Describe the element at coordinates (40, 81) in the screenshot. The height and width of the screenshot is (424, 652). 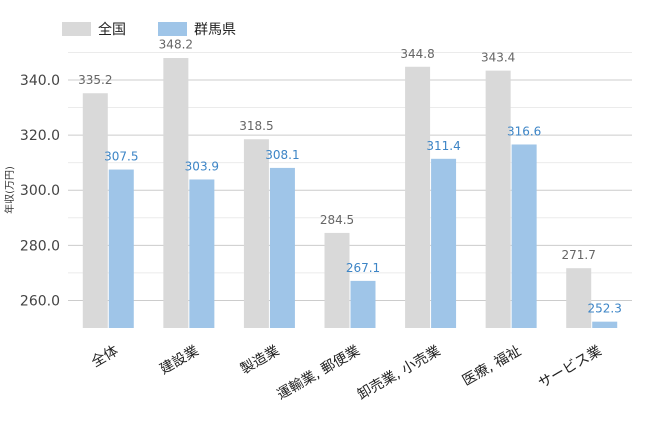
I see `y-tick-label: 340.0` at that location.